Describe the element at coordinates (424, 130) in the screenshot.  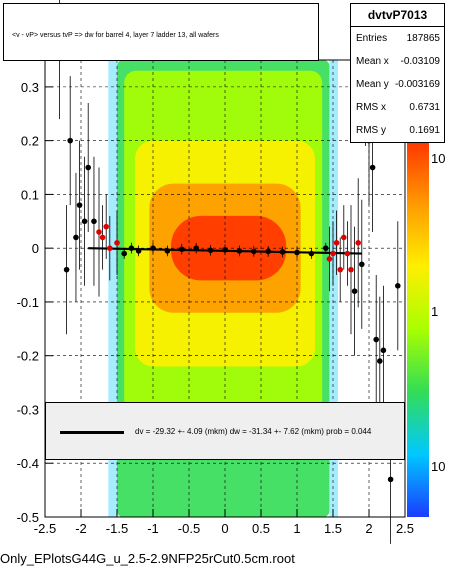
I see `stats-value: 0.1691` at that location.